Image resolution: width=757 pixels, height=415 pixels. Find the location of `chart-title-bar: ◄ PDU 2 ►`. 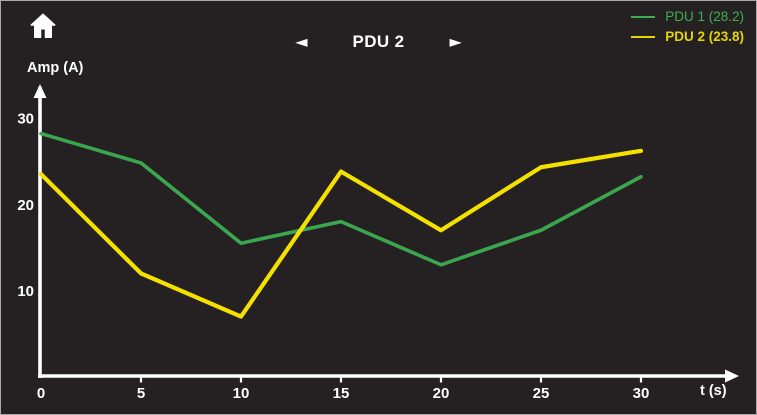

chart-title-bar: ◄ PDU 2 ► is located at coordinates (378, 42).